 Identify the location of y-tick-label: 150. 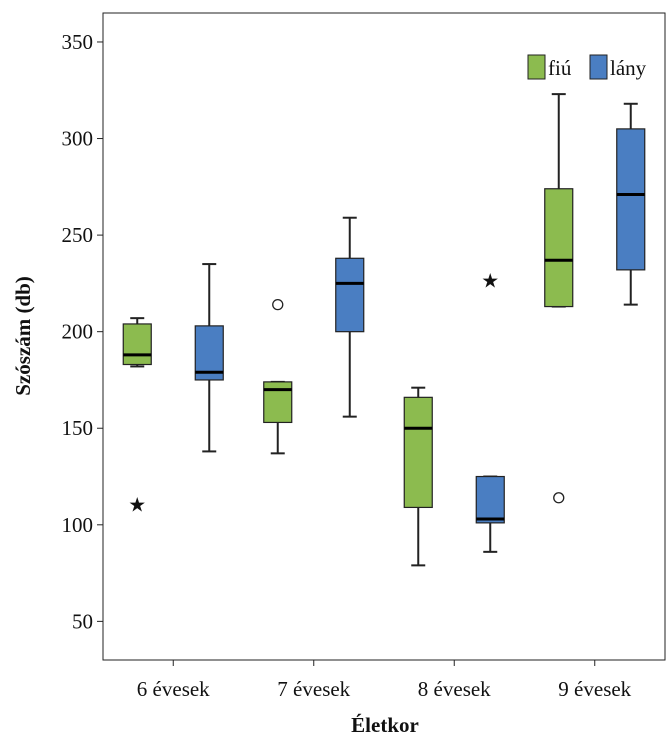
(78, 428).